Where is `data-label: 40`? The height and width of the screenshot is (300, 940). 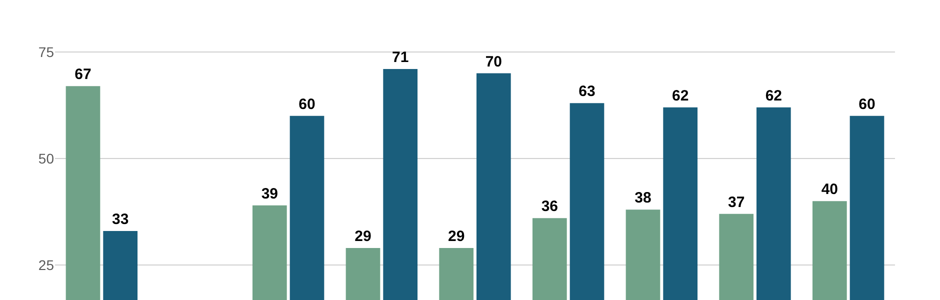 data-label: 40 is located at coordinates (829, 189).